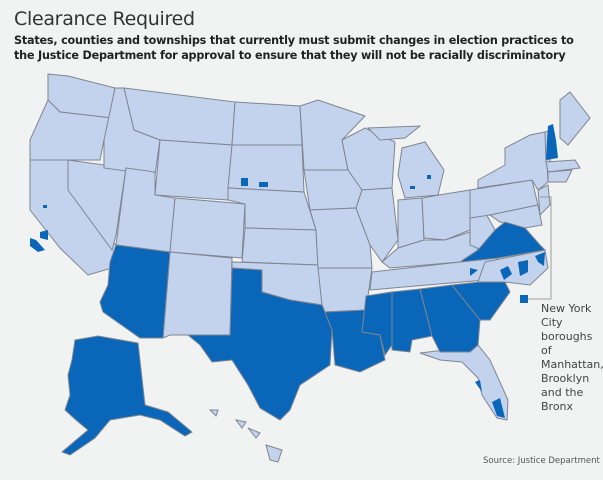 This screenshot has height=480, width=603. What do you see at coordinates (446, 215) in the screenshot?
I see `state-ohio` at bounding box center [446, 215].